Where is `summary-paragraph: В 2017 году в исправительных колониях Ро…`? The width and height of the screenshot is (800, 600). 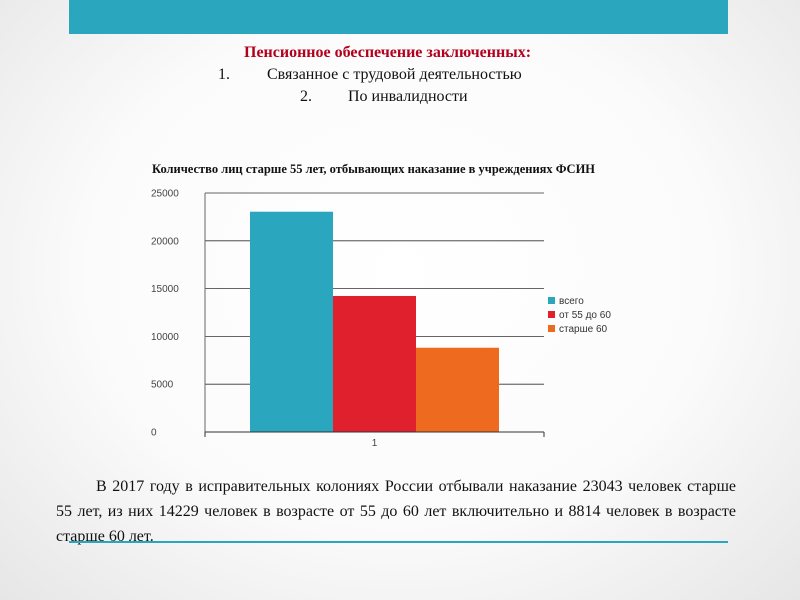 summary-paragraph: В 2017 году в исправительных колониях Ро… is located at coordinates (396, 511).